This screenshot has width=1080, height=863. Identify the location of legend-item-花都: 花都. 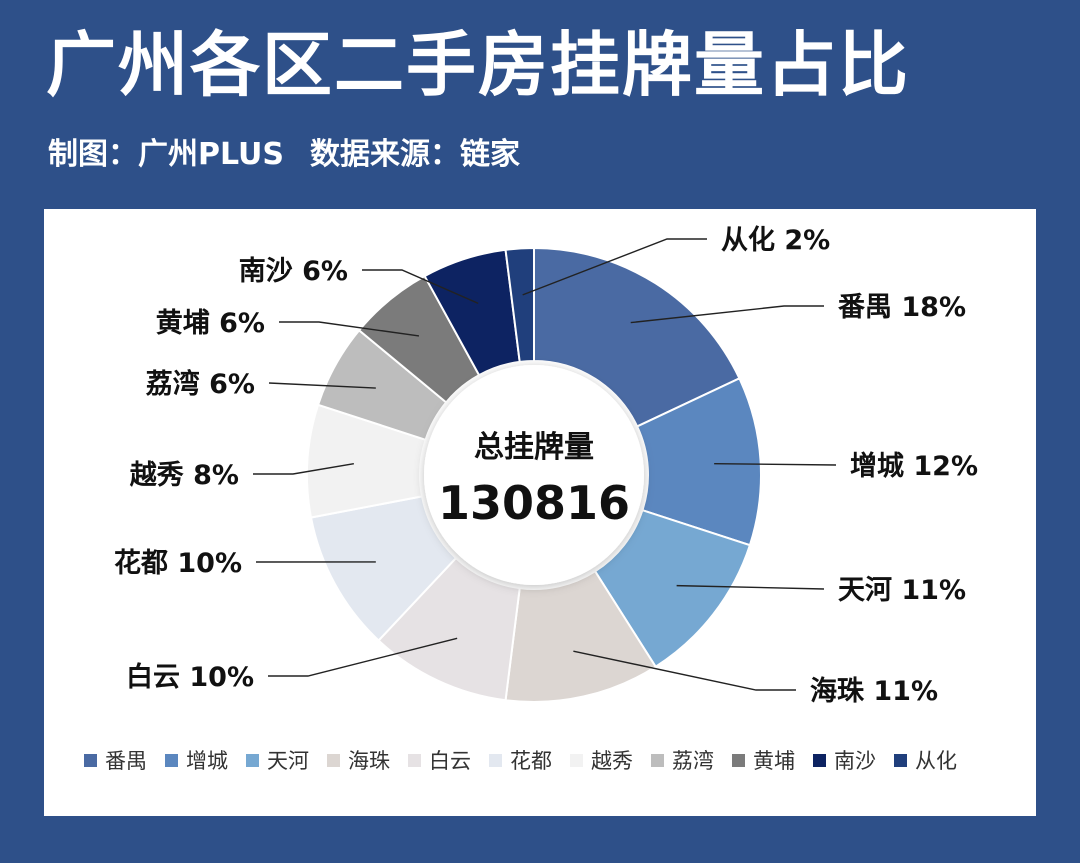
(520, 760).